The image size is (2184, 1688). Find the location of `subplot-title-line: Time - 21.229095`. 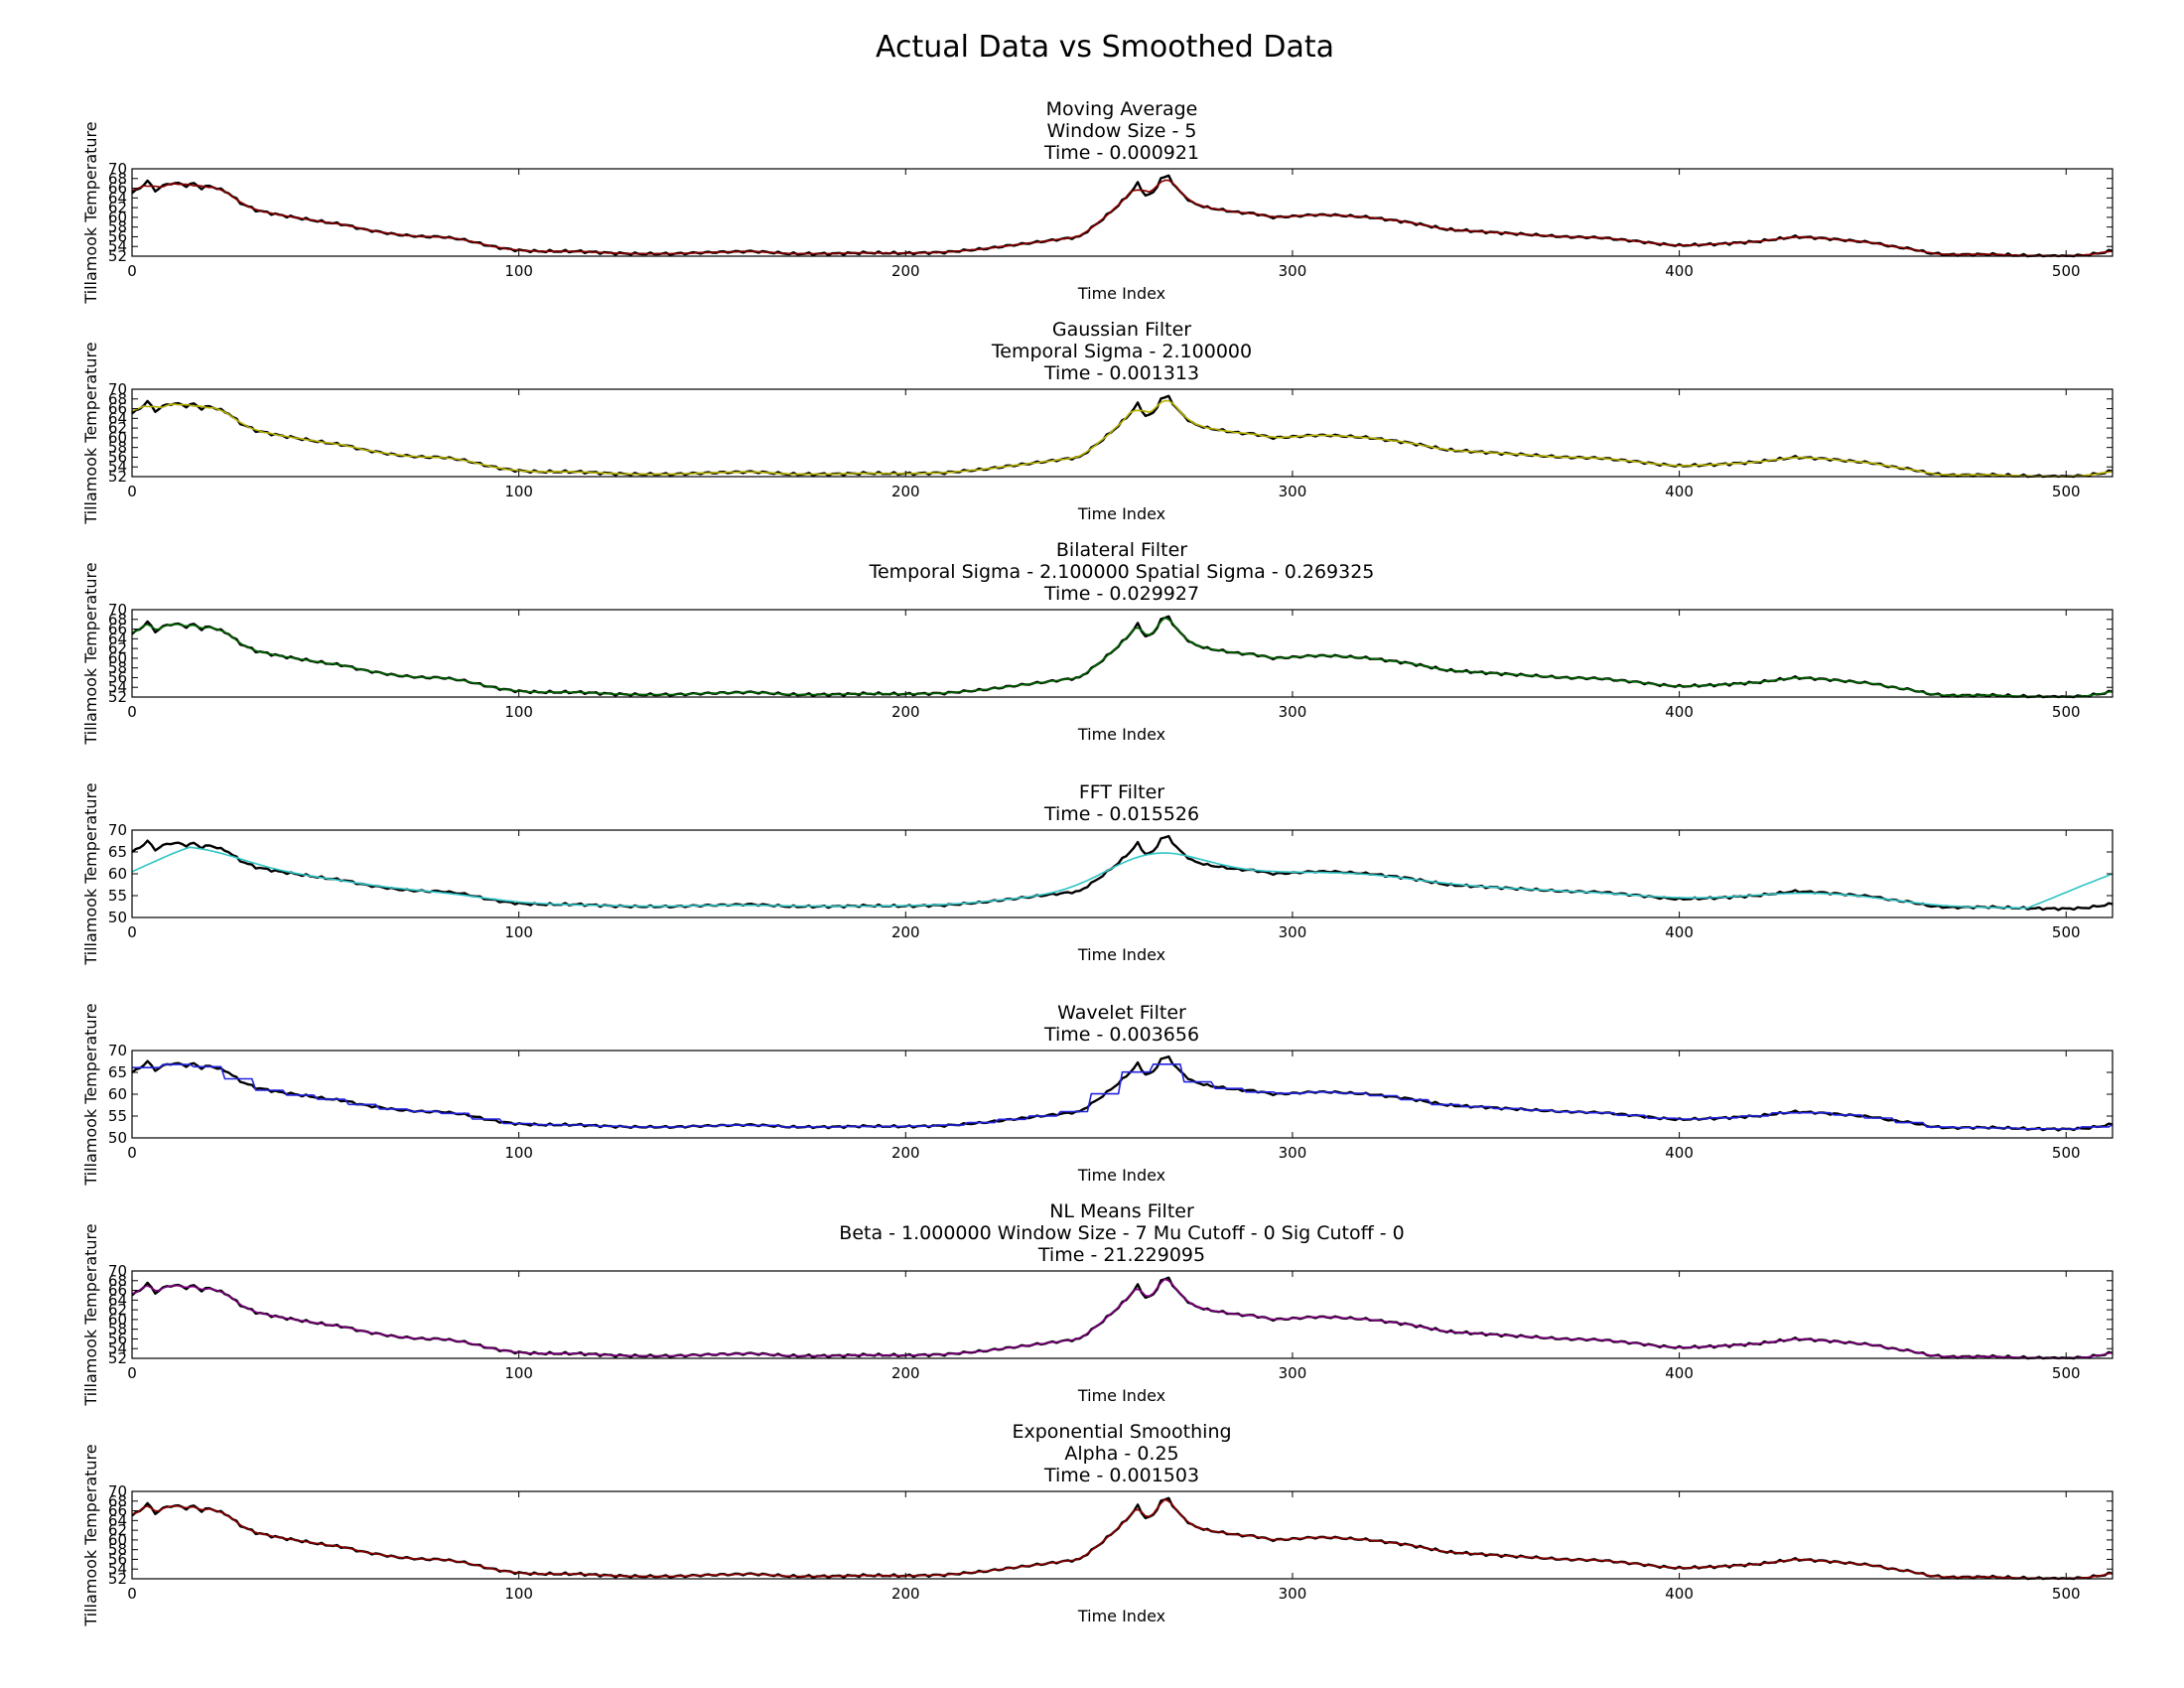

subplot-title-line: Time - 21.229095 is located at coordinates (1121, 1255).